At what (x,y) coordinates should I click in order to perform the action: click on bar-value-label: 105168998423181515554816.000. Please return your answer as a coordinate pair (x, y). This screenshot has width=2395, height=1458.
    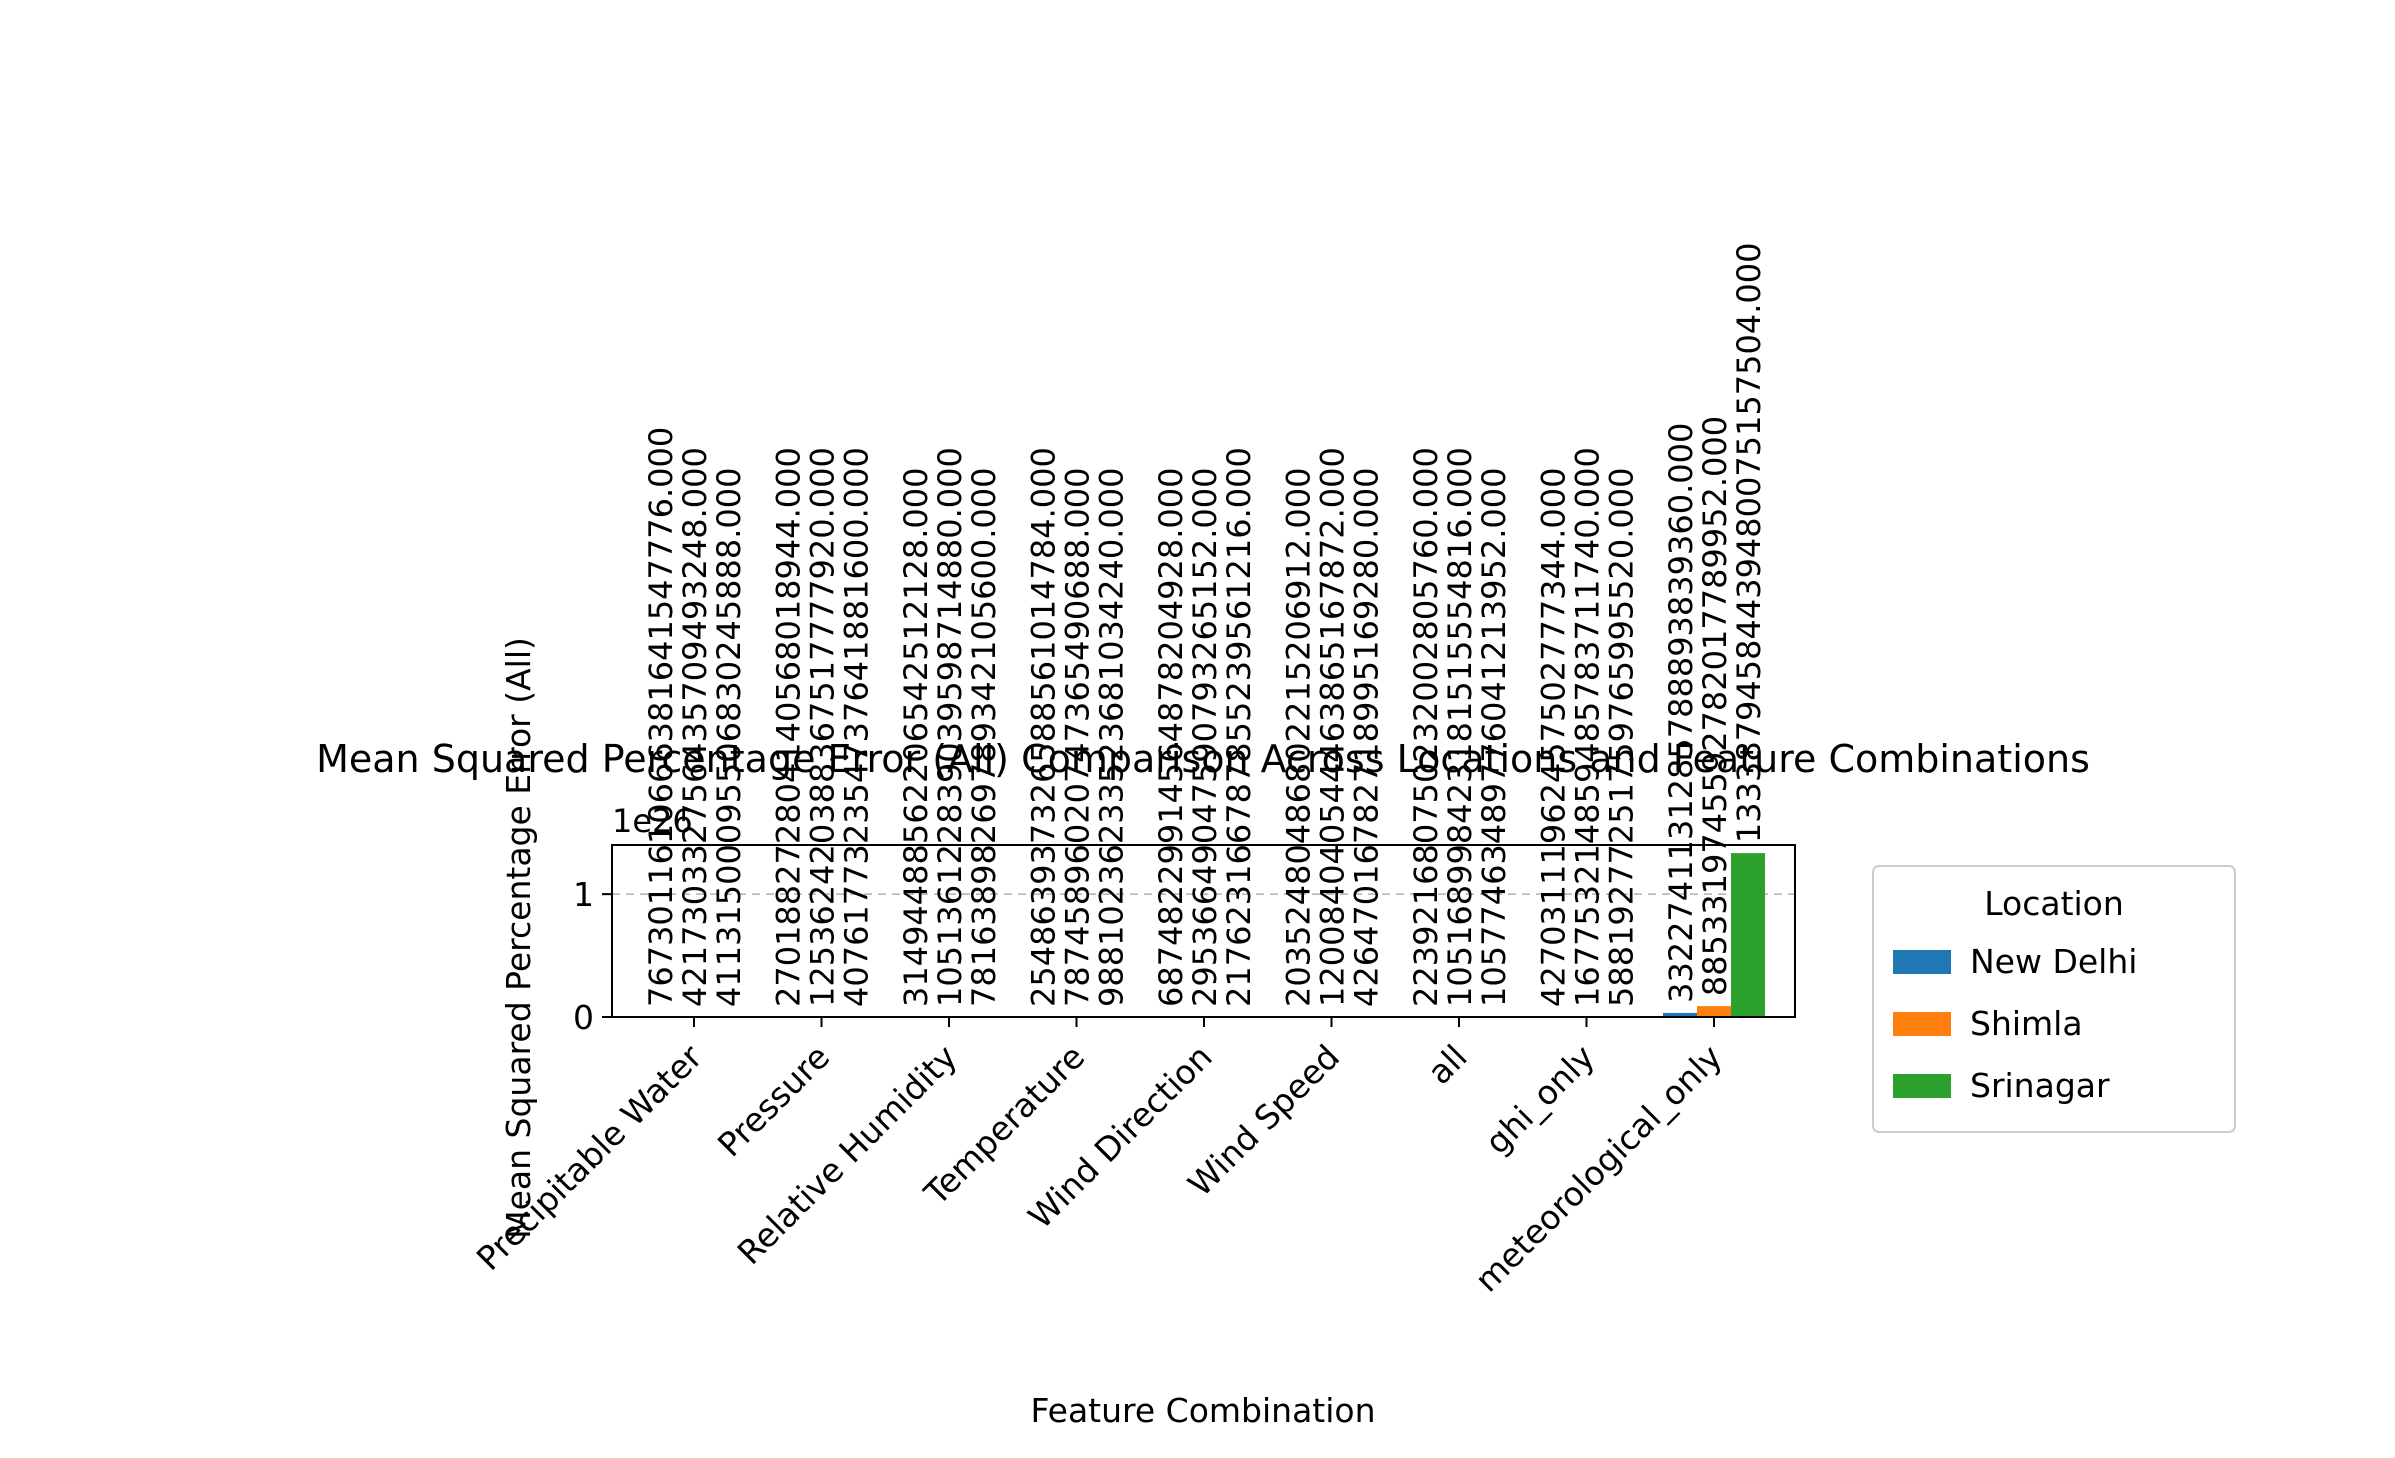
    Looking at the image, I should click on (1460, 727).